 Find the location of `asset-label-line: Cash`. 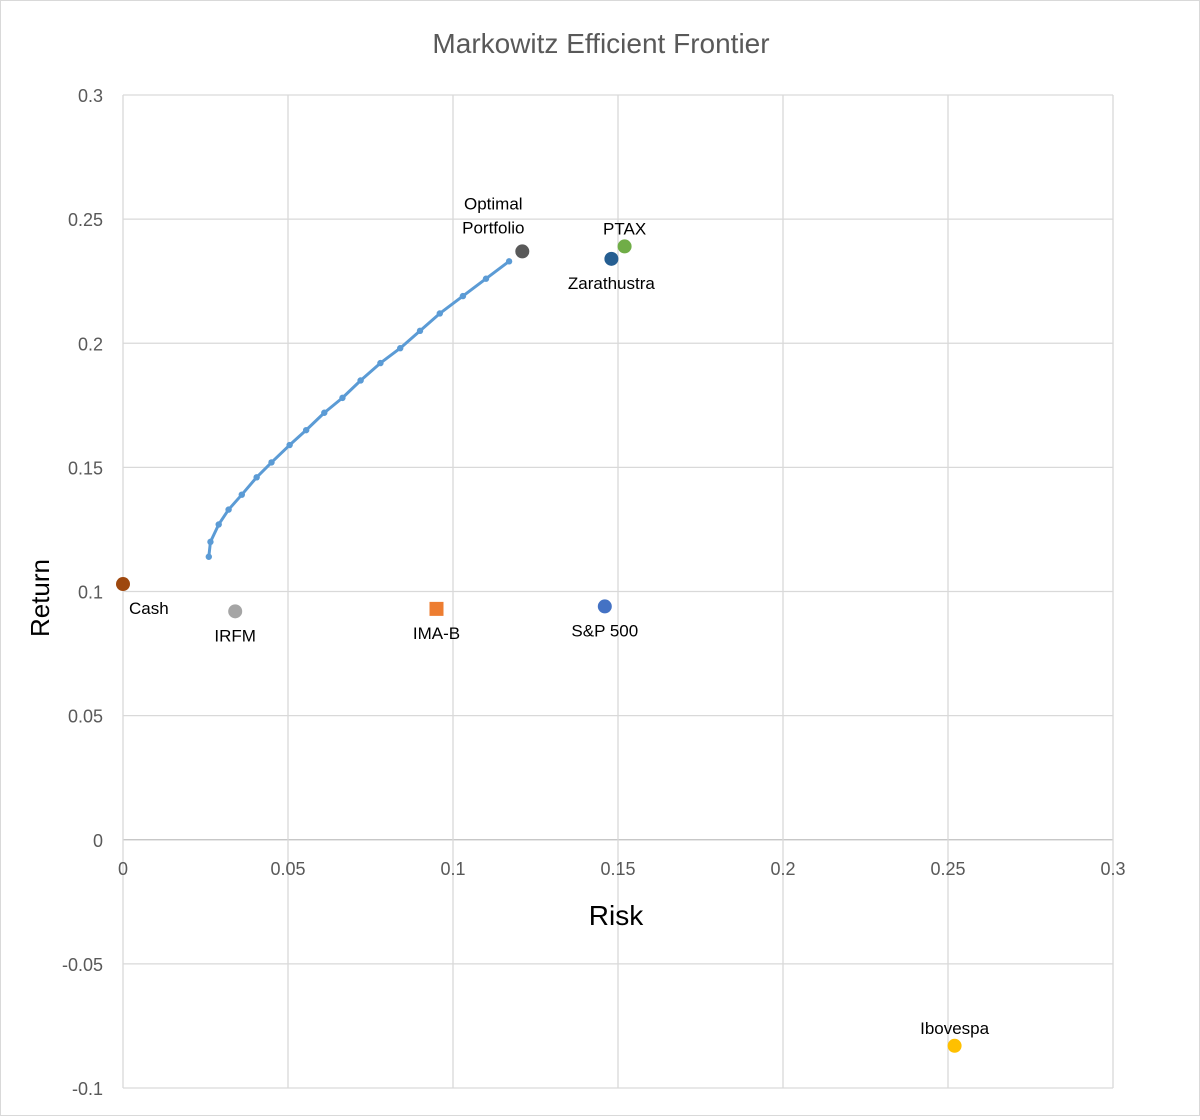

asset-label-line: Cash is located at coordinates (149, 608).